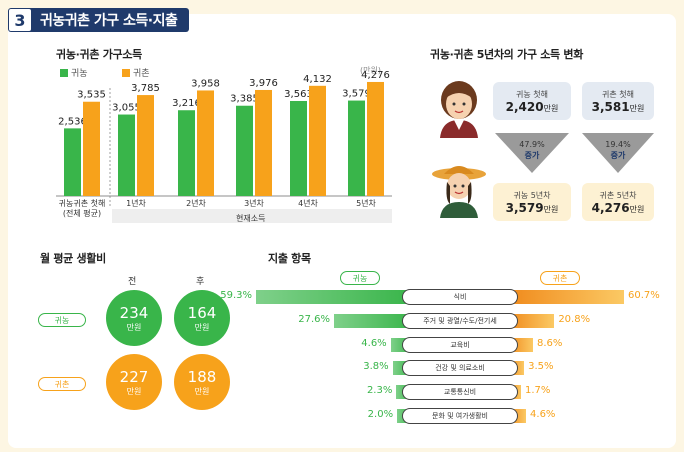 This screenshot has height=452, width=684. I want to click on income-value-label: 3,055, so click(126, 108).